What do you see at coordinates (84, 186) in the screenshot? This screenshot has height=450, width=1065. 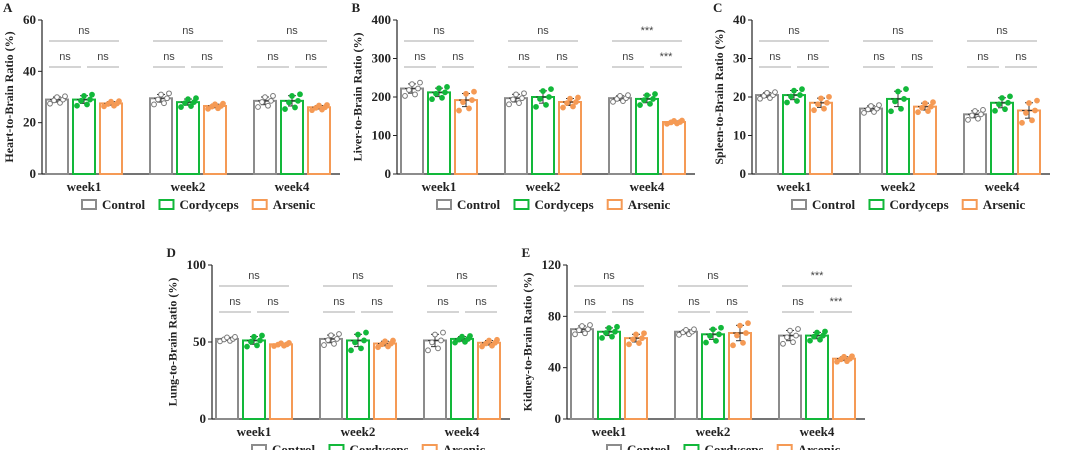 I see `x-tick-label: week1` at bounding box center [84, 186].